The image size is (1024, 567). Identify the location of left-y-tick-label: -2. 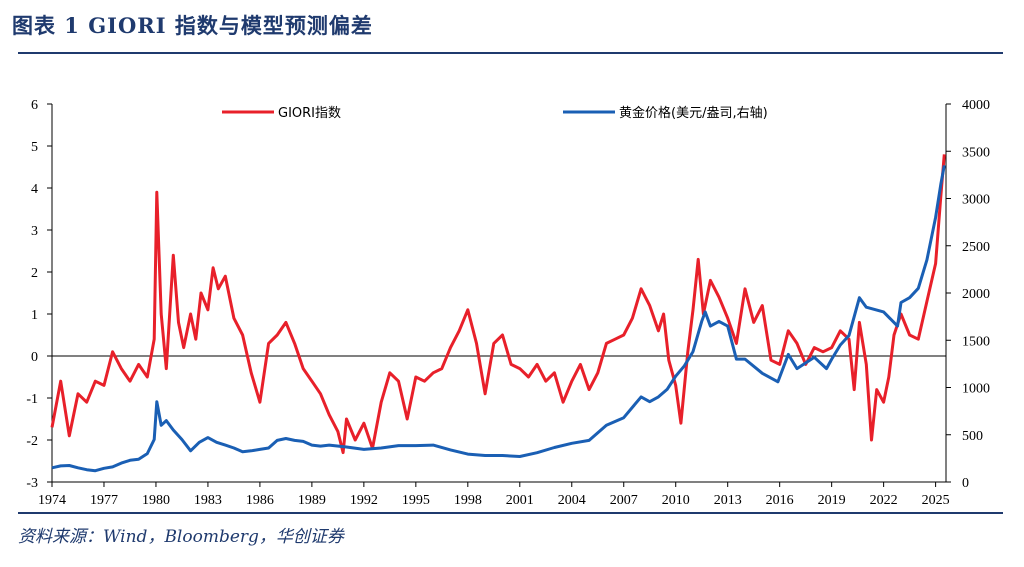
(32, 441).